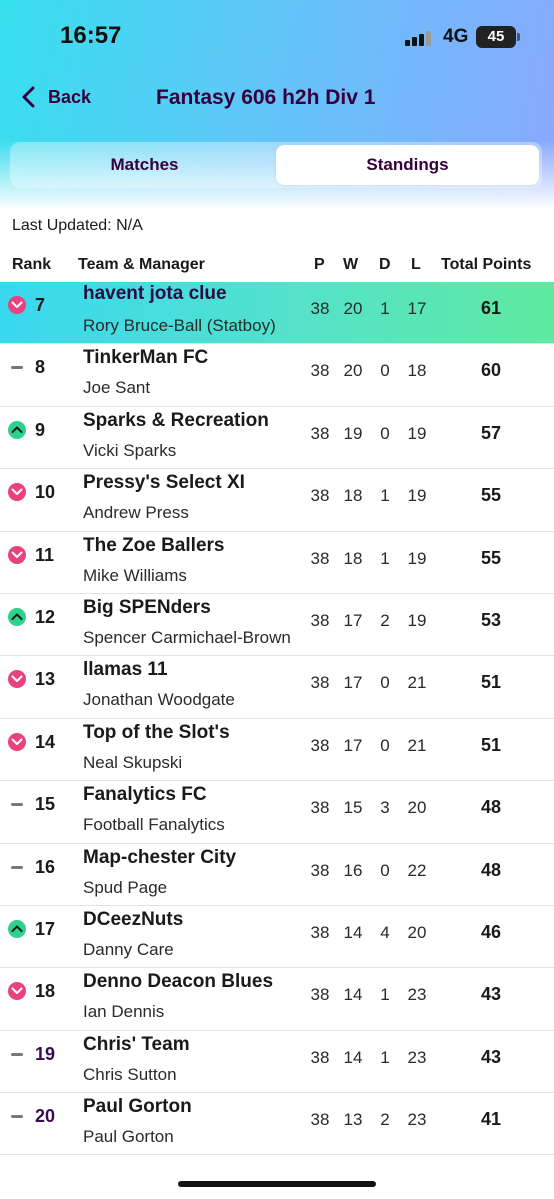  Describe the element at coordinates (146, 358) in the screenshot. I see `team-name: TinkerMan FC` at that location.